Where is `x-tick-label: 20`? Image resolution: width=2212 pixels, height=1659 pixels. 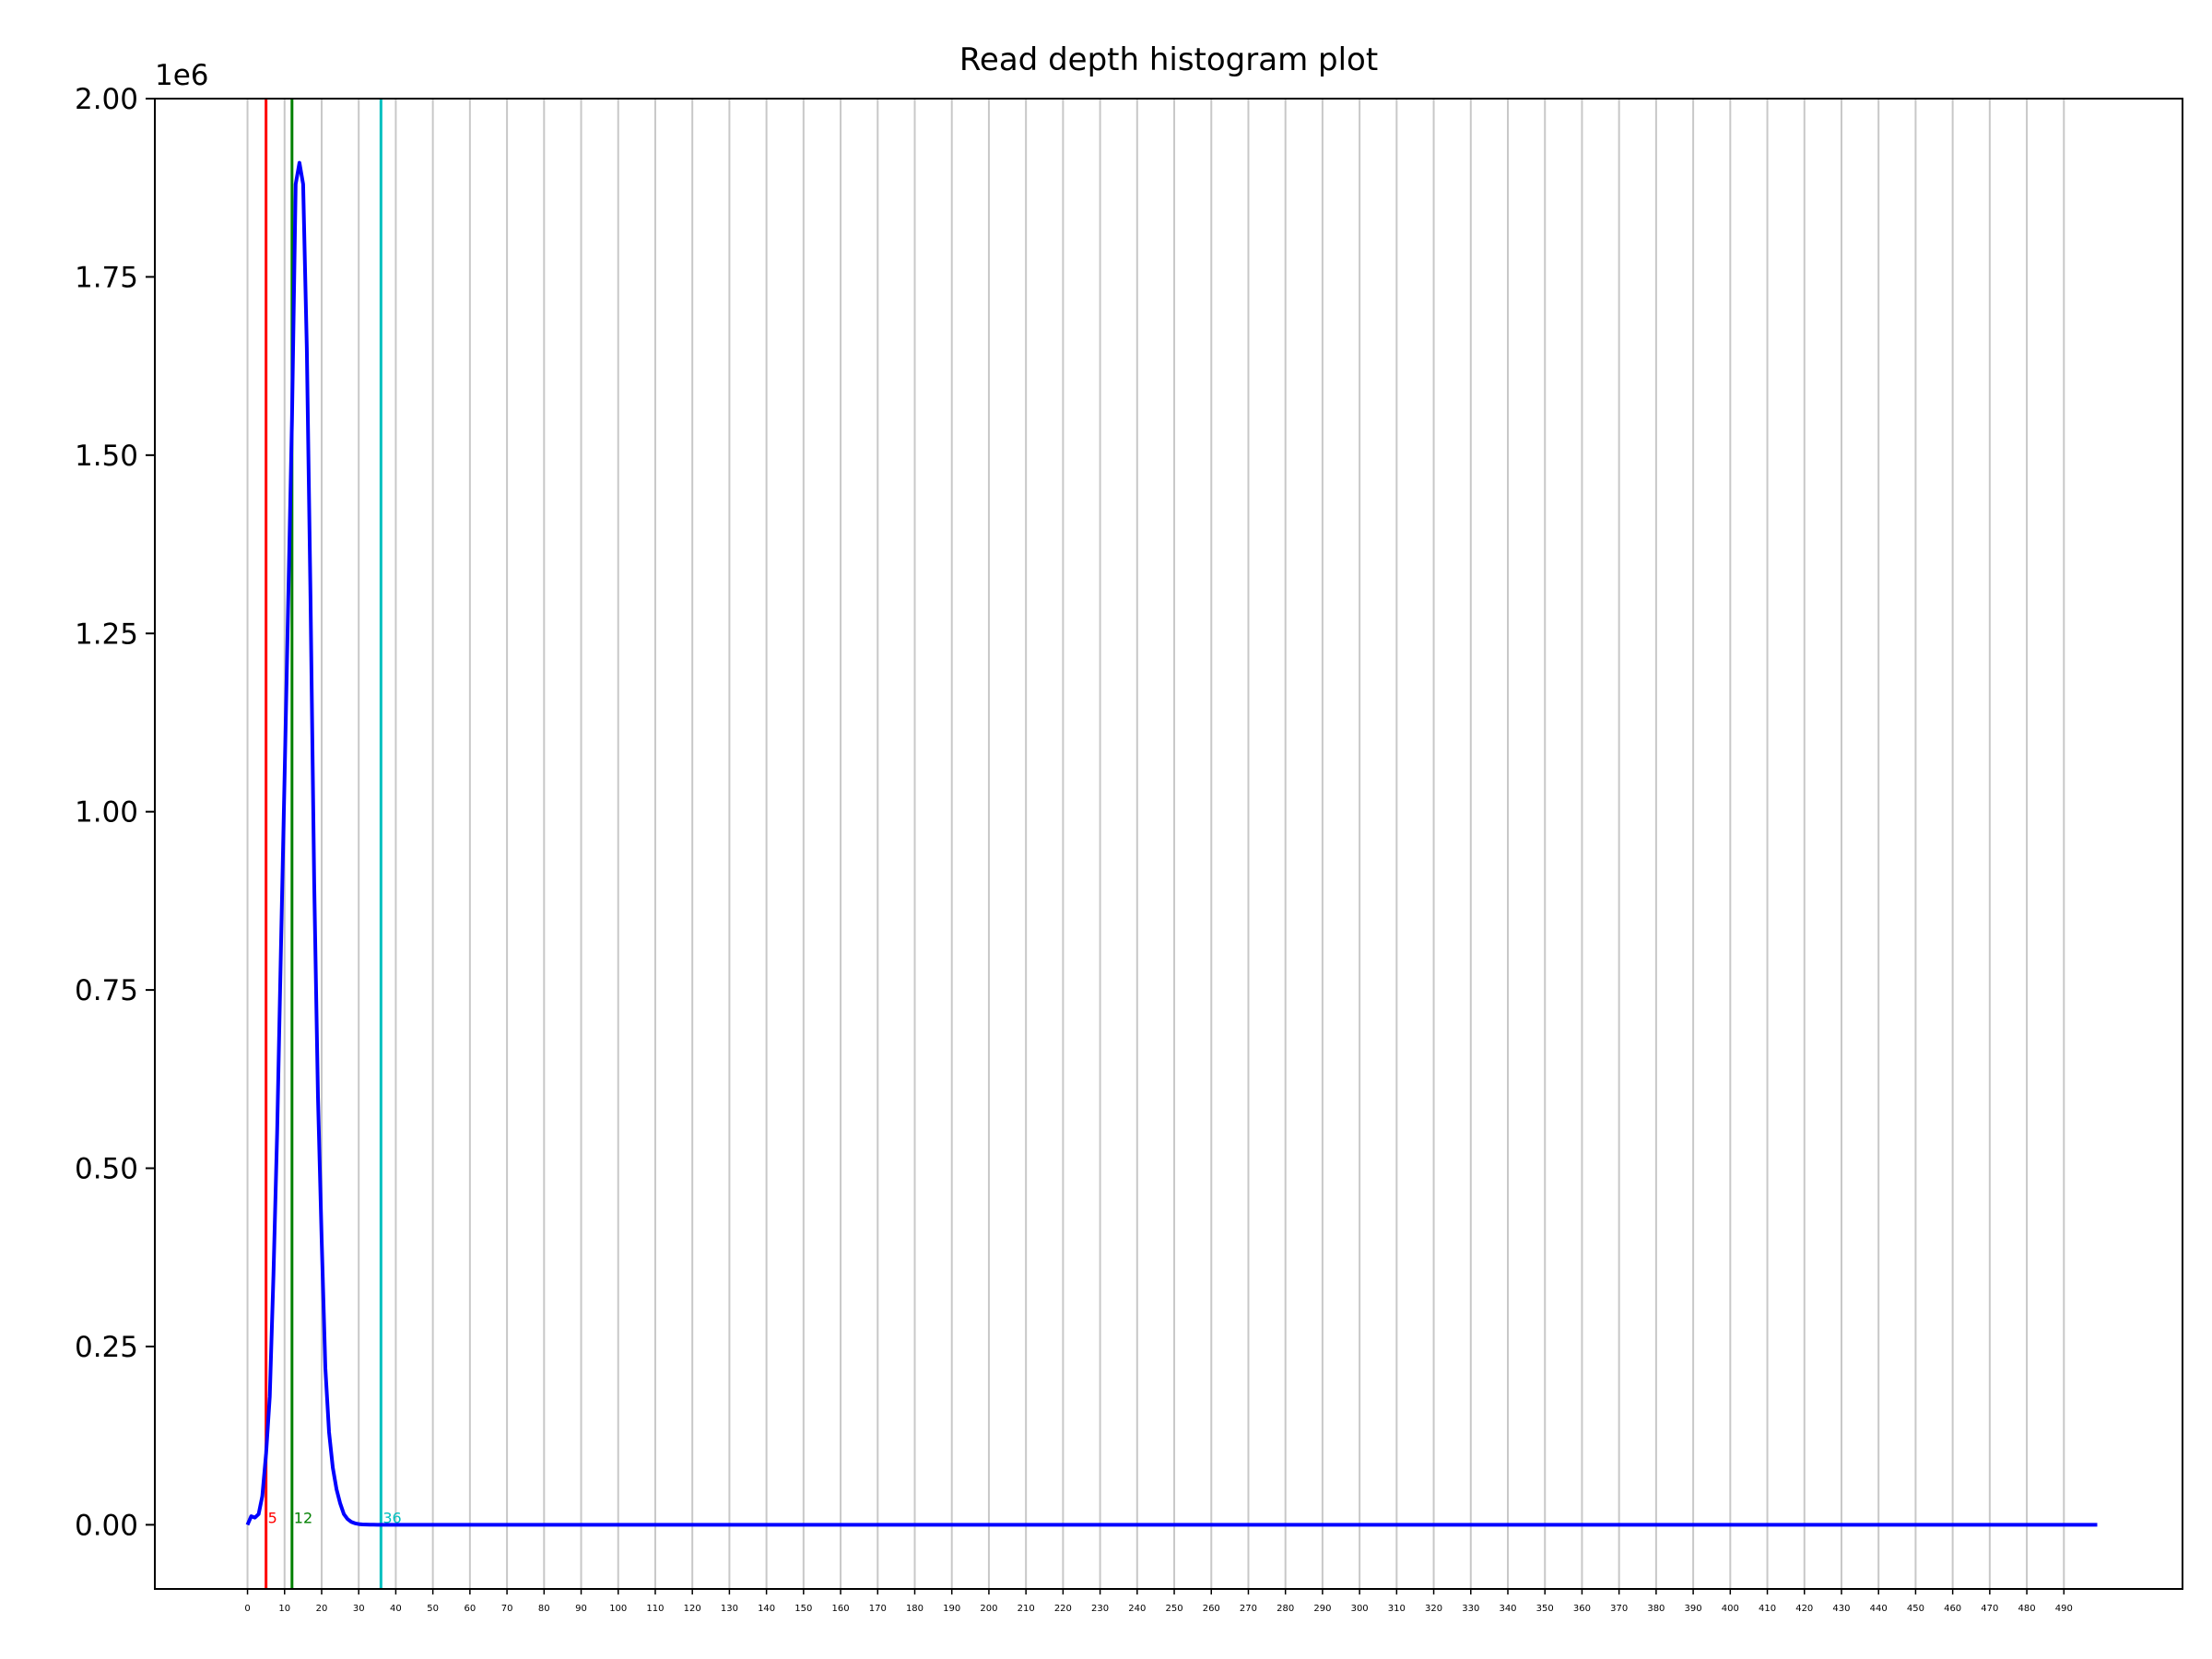
x-tick-label: 20 is located at coordinates (322, 1609).